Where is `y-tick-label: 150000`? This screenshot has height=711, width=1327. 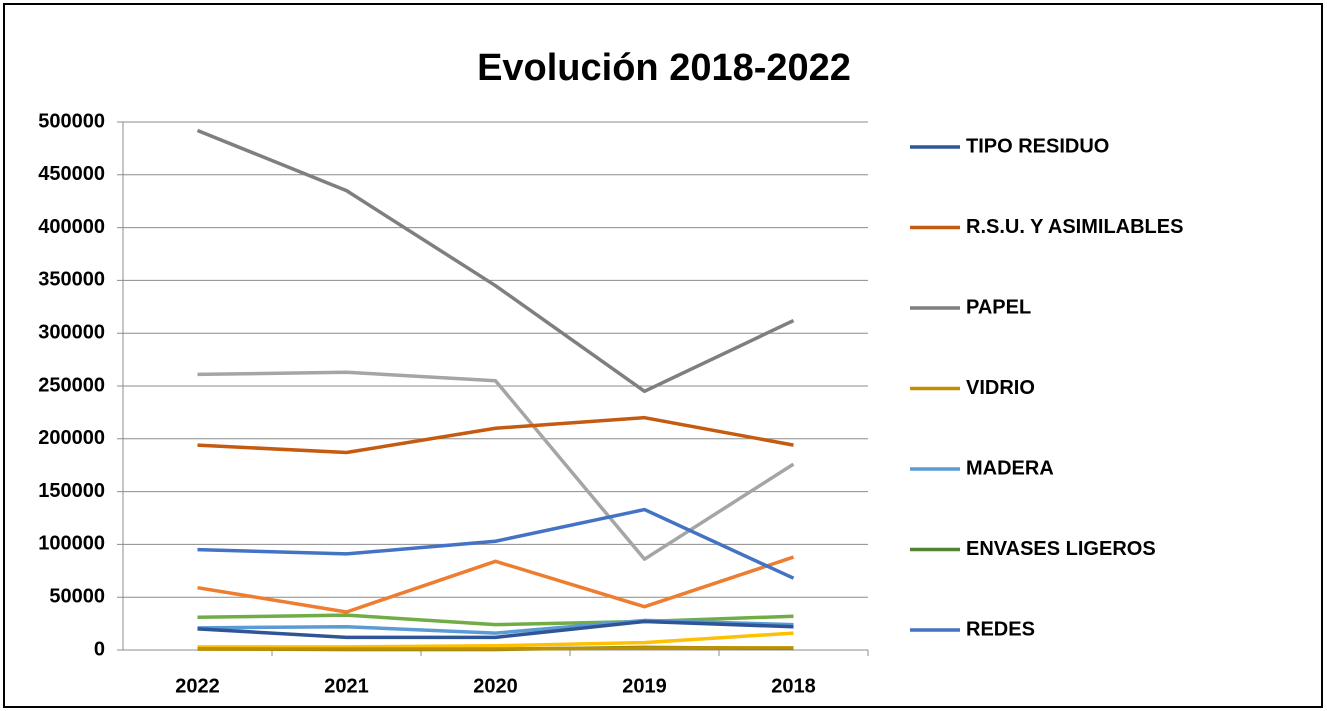
y-tick-label: 150000 is located at coordinates (71, 491).